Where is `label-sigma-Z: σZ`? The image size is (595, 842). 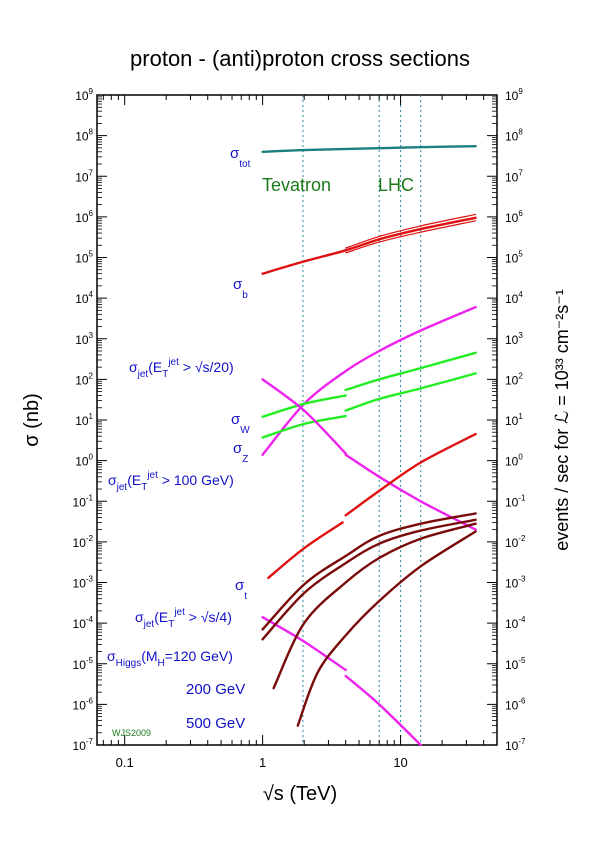
label-sigma-Z: σZ is located at coordinates (240, 452).